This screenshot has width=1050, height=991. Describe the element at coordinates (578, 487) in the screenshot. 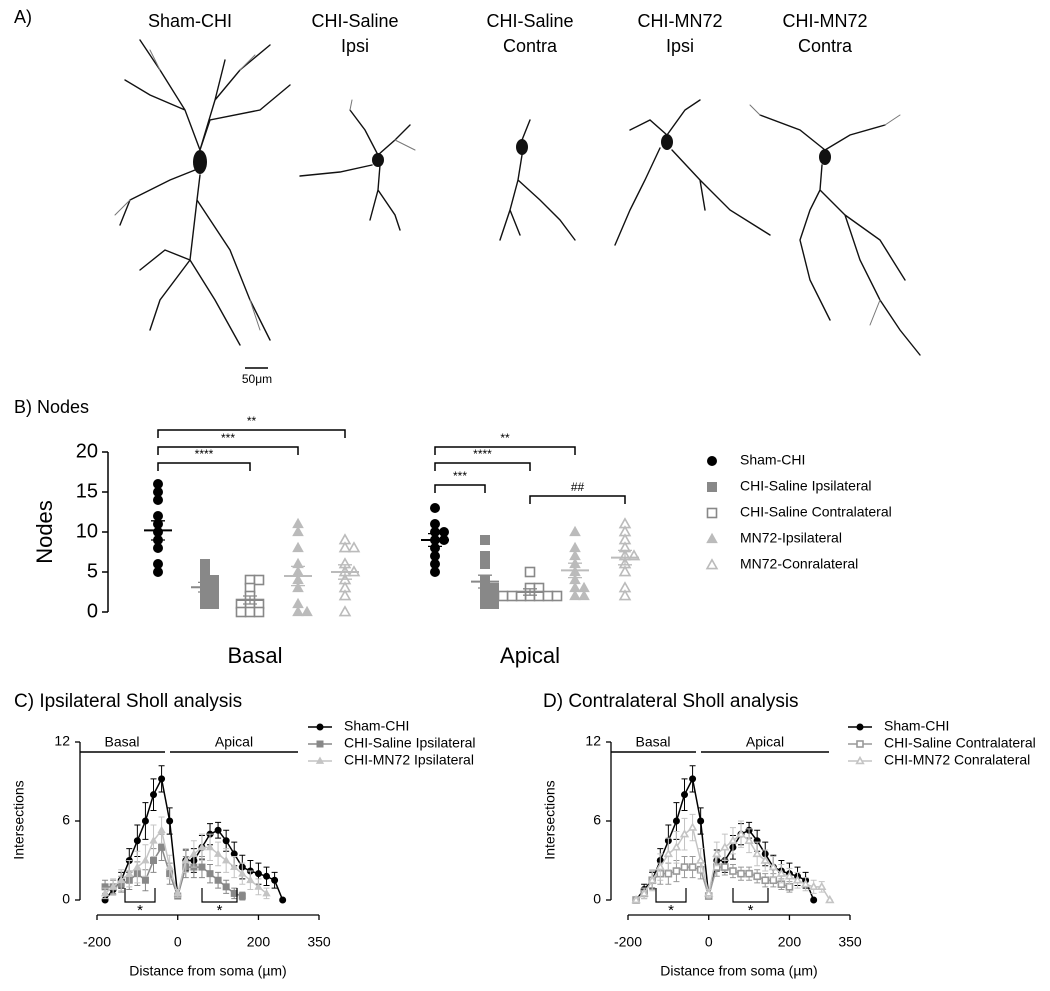

I see `significance-label: ##` at that location.